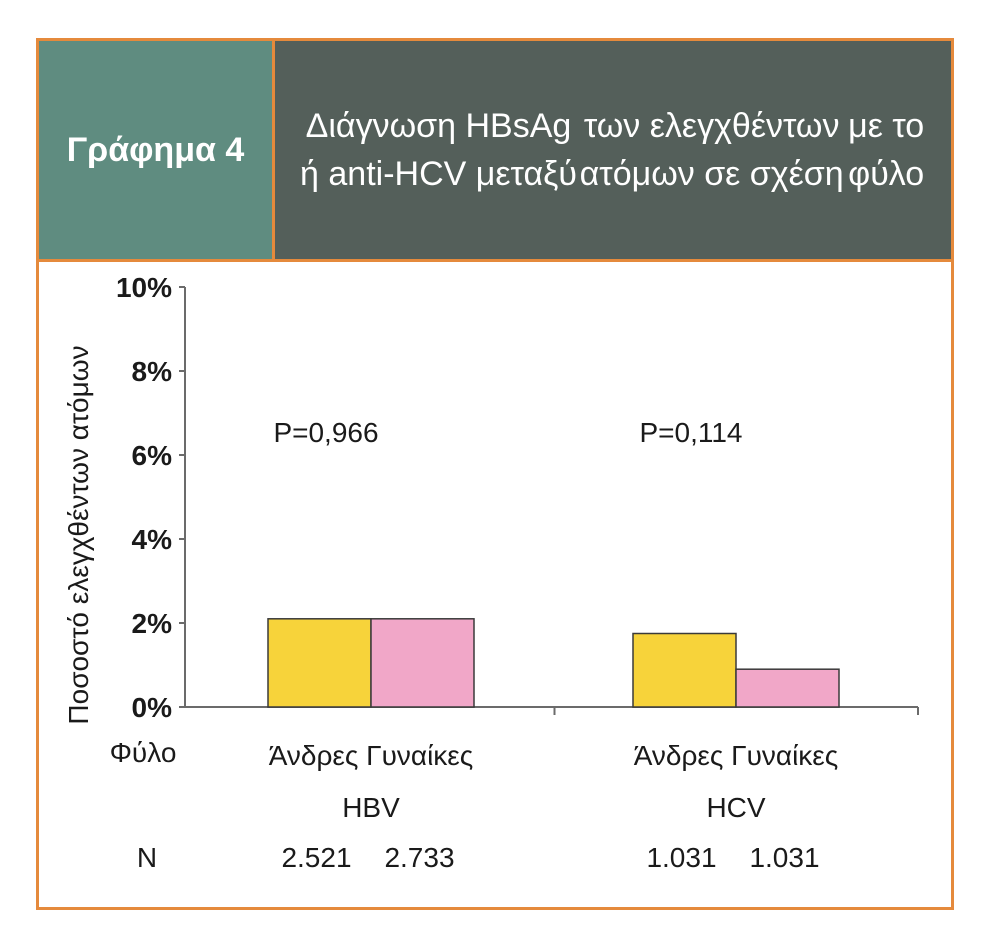 This screenshot has width=990, height=933. Describe the element at coordinates (152, 539) in the screenshot. I see `y-tick-label: 4%` at that location.